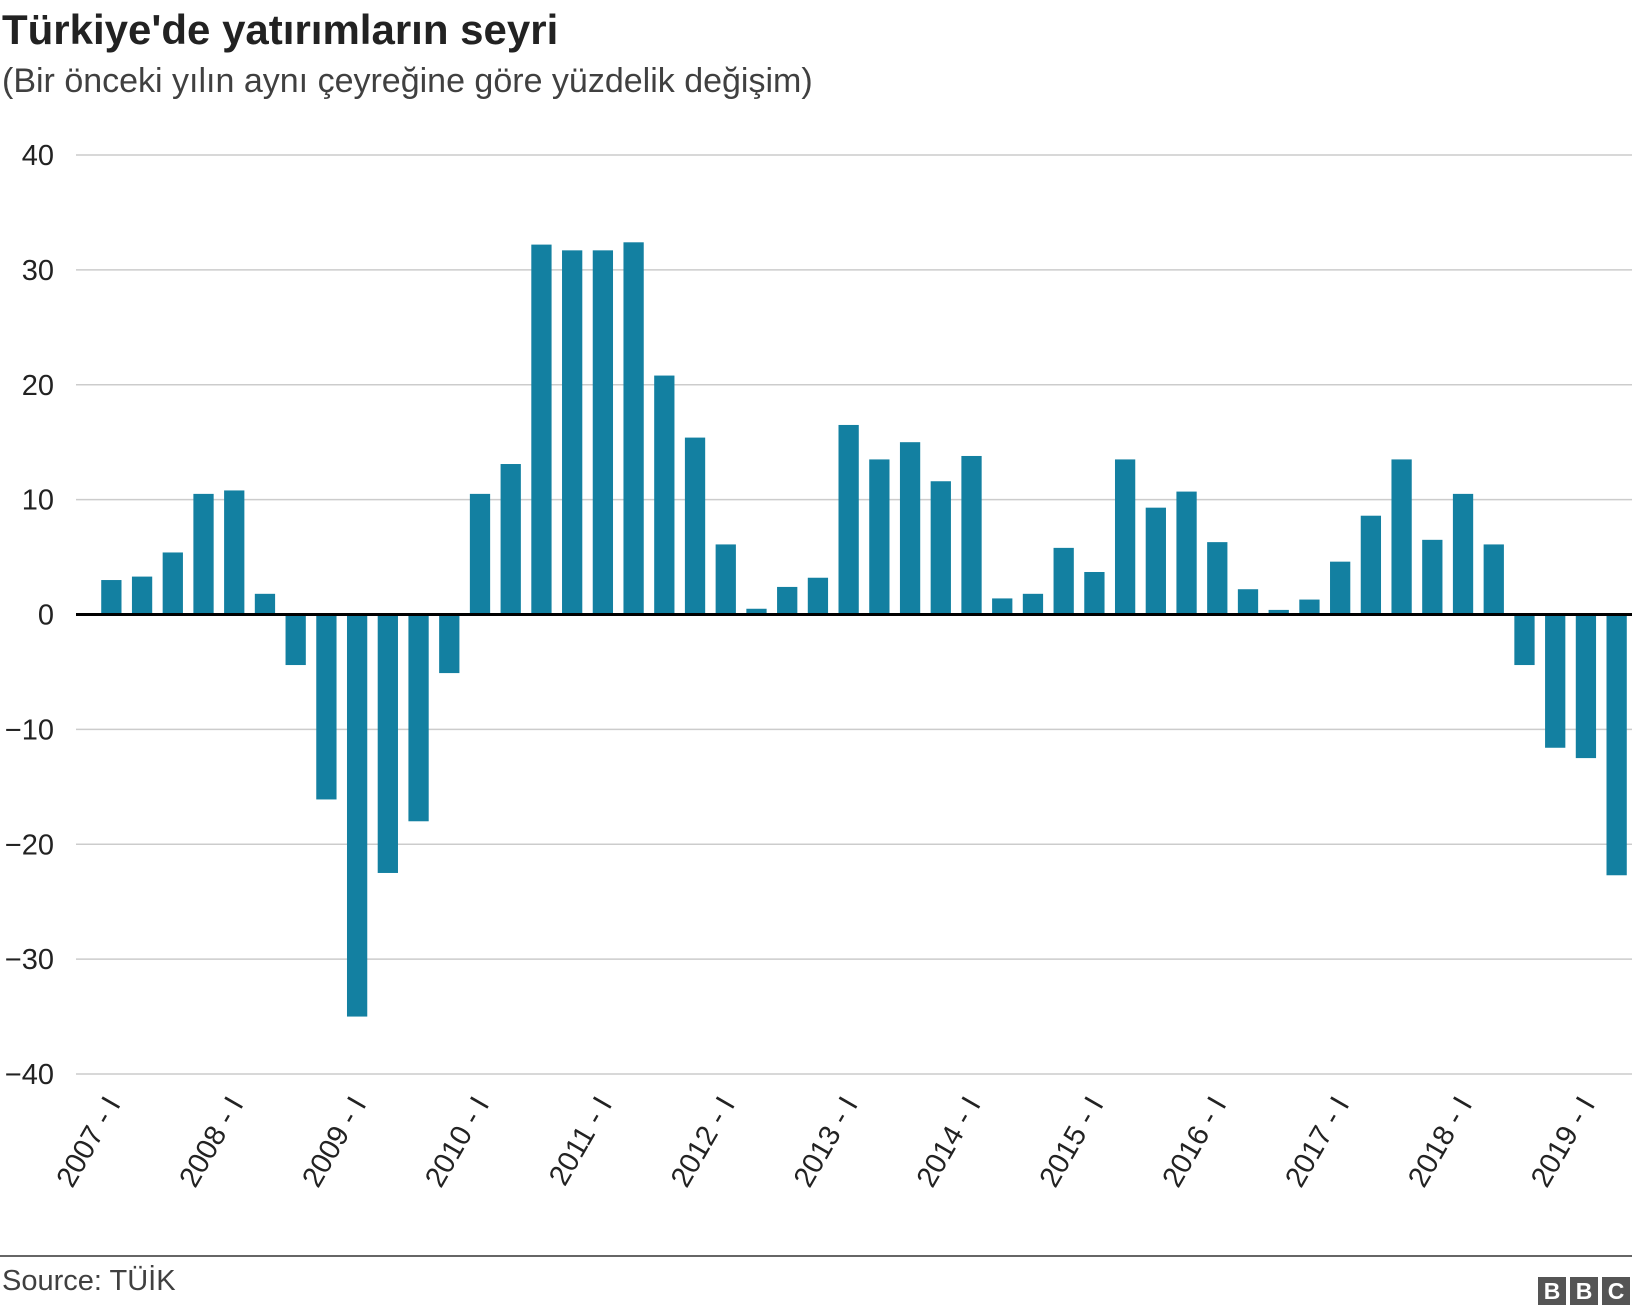 The width and height of the screenshot is (1632, 1310). Describe the element at coordinates (1072, 1142) in the screenshot. I see `x-tick-label: 2015 - I` at that location.